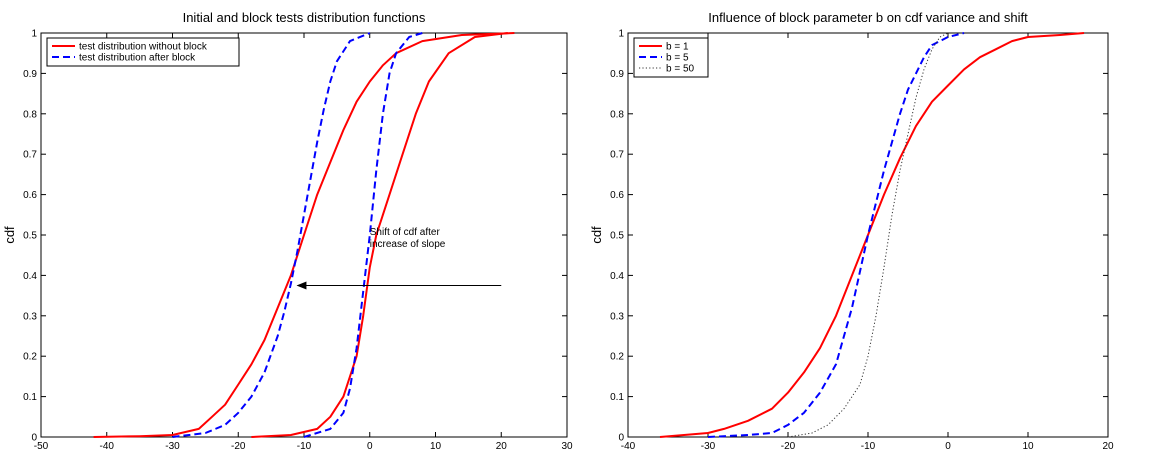  Describe the element at coordinates (680, 69) in the screenshot. I see `legend-label-3: b = 50` at that location.